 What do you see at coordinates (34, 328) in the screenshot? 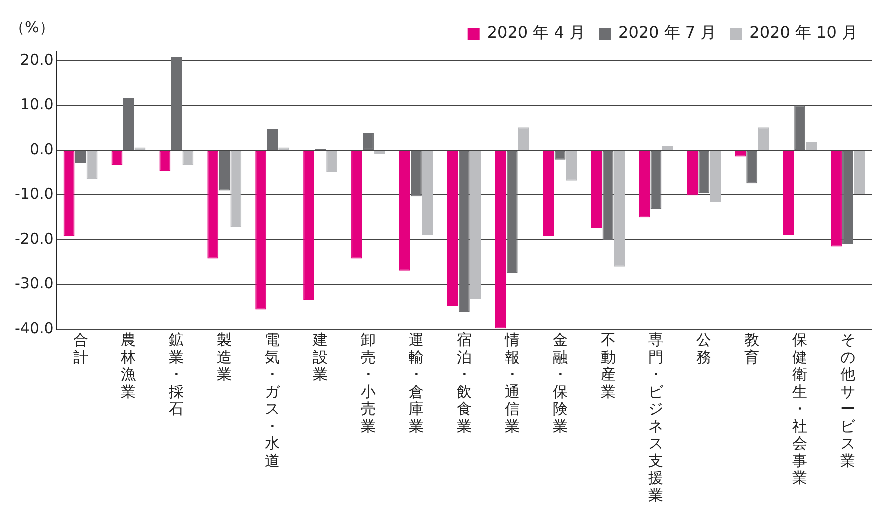
I see `y-tick-label: -40.0` at bounding box center [34, 328].